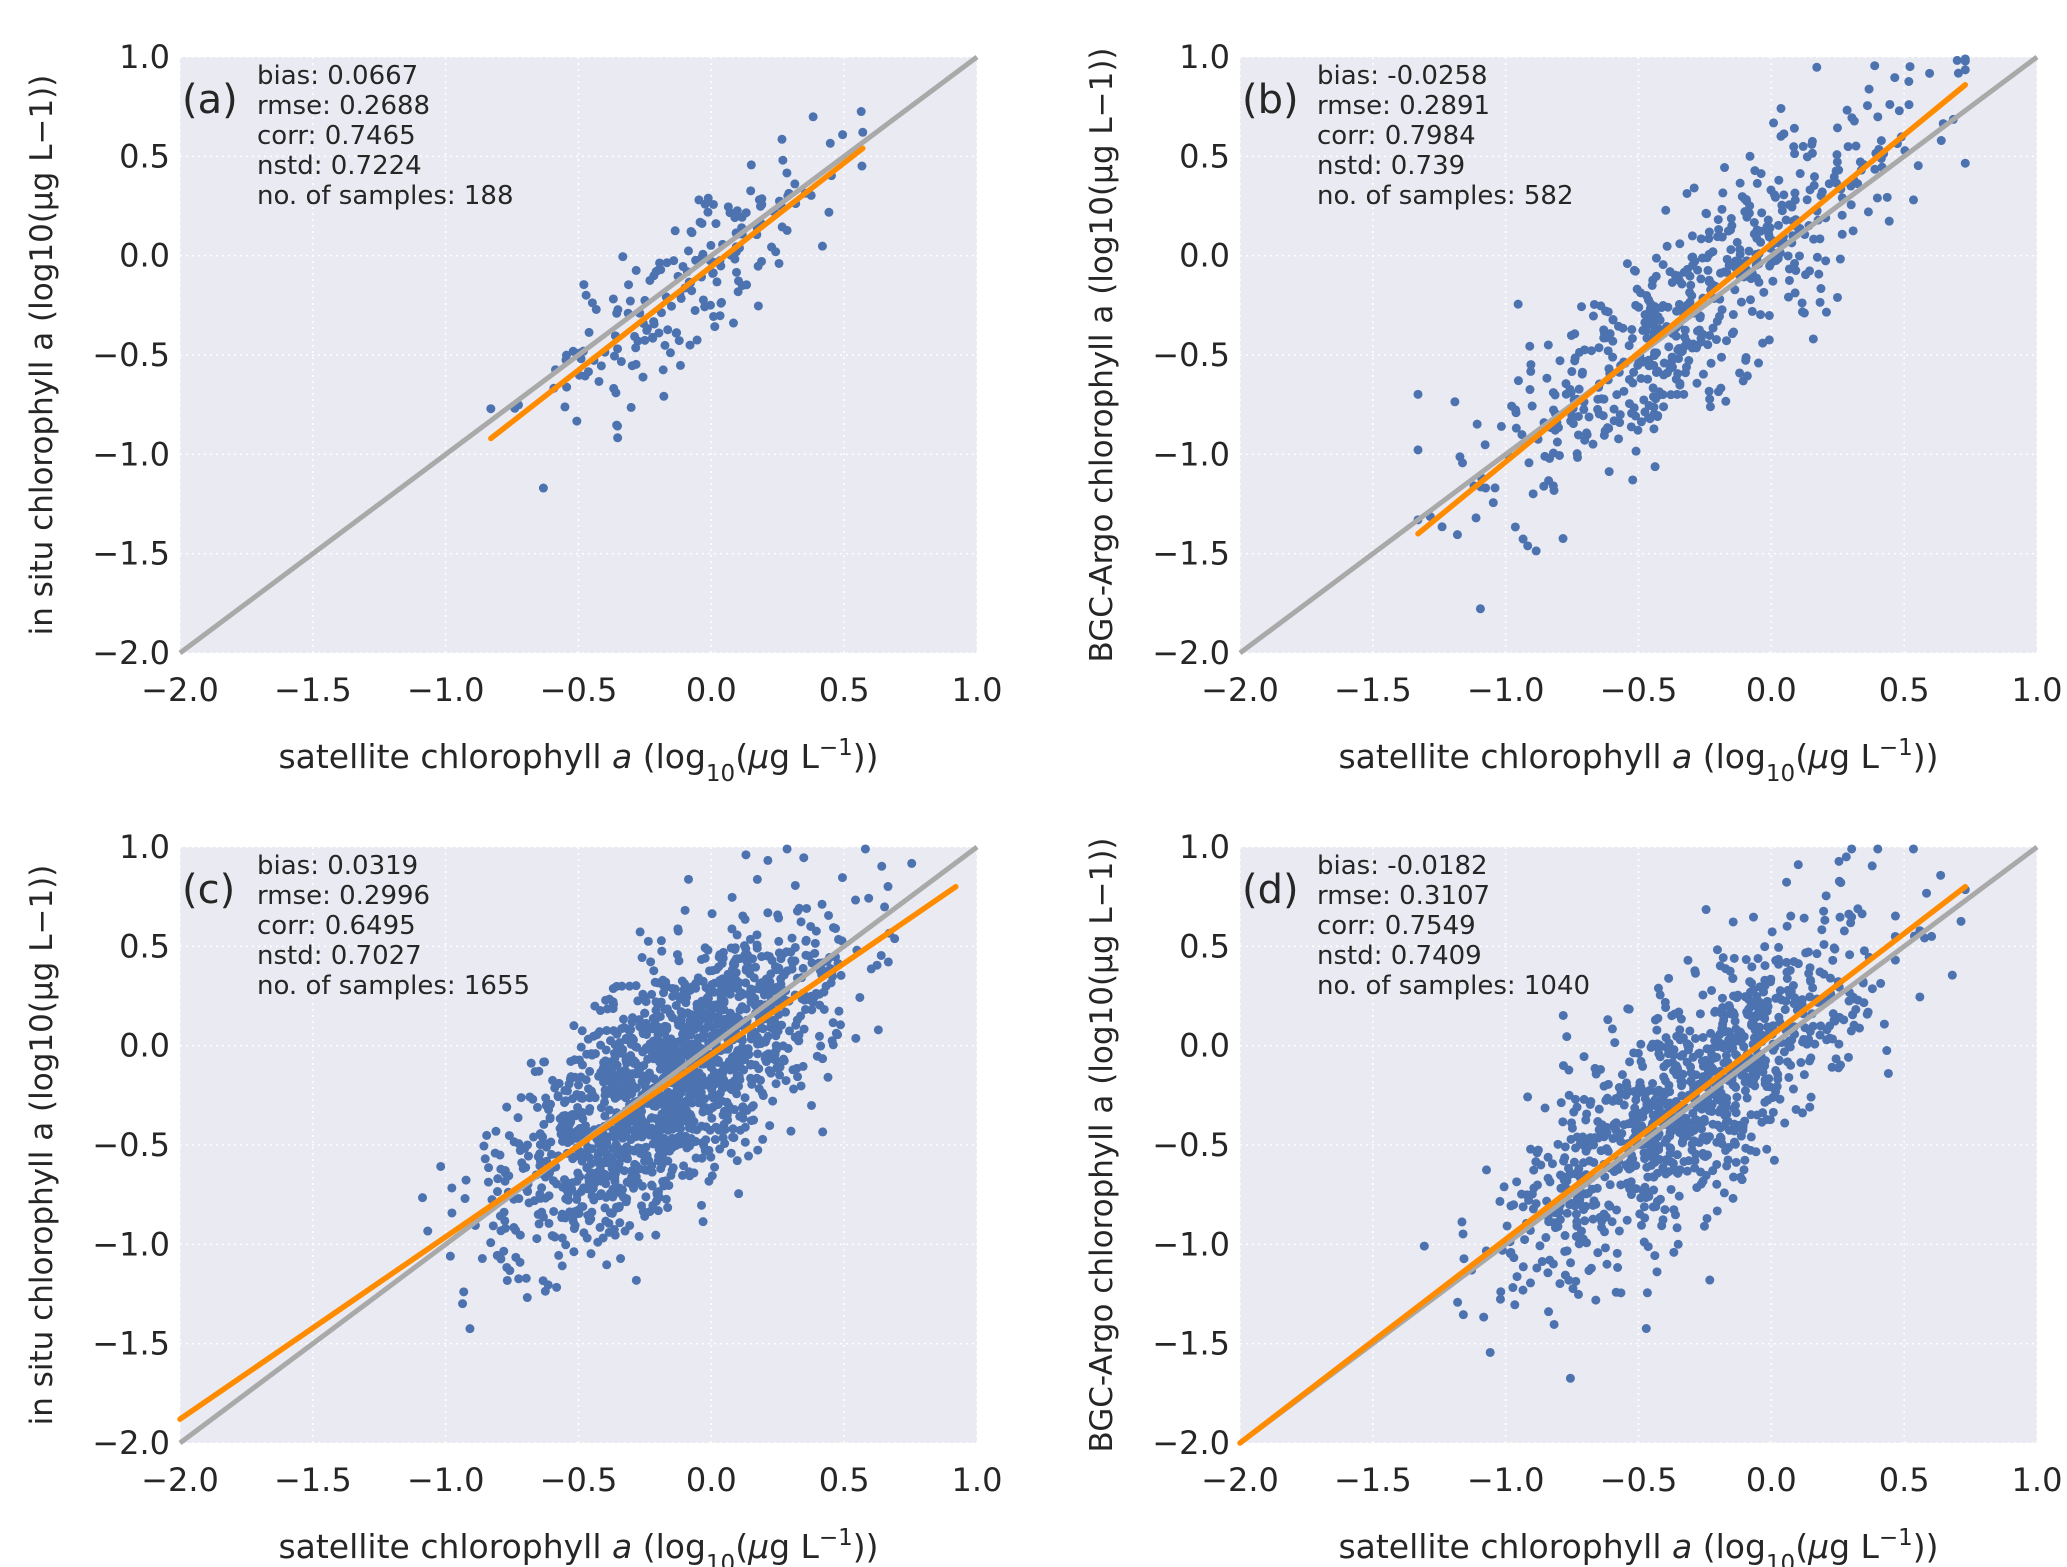 The width and height of the screenshot is (2067, 1567). I want to click on panel-label: (c), so click(208, 890).